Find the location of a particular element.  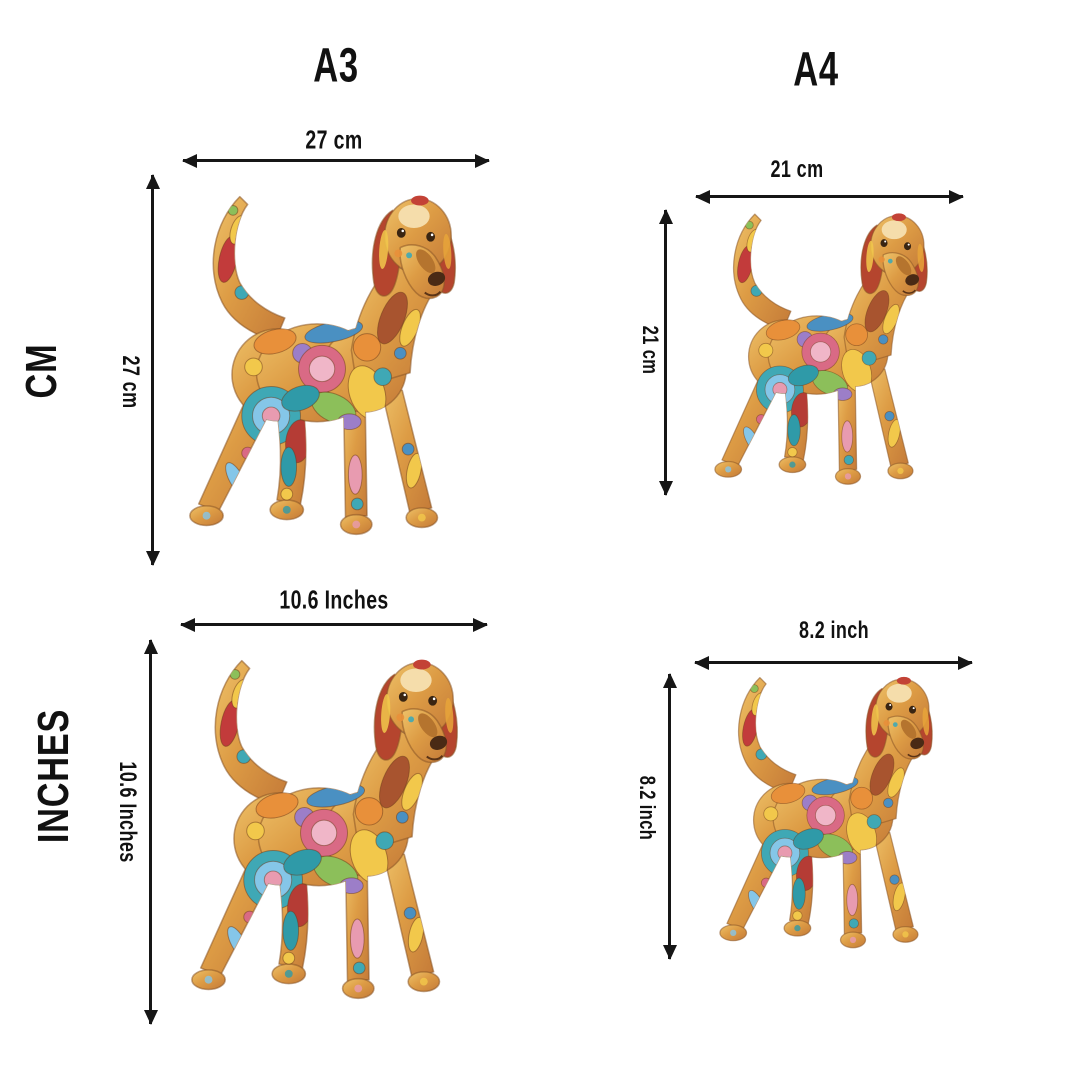

width-label: 21 cm is located at coordinates (797, 169).